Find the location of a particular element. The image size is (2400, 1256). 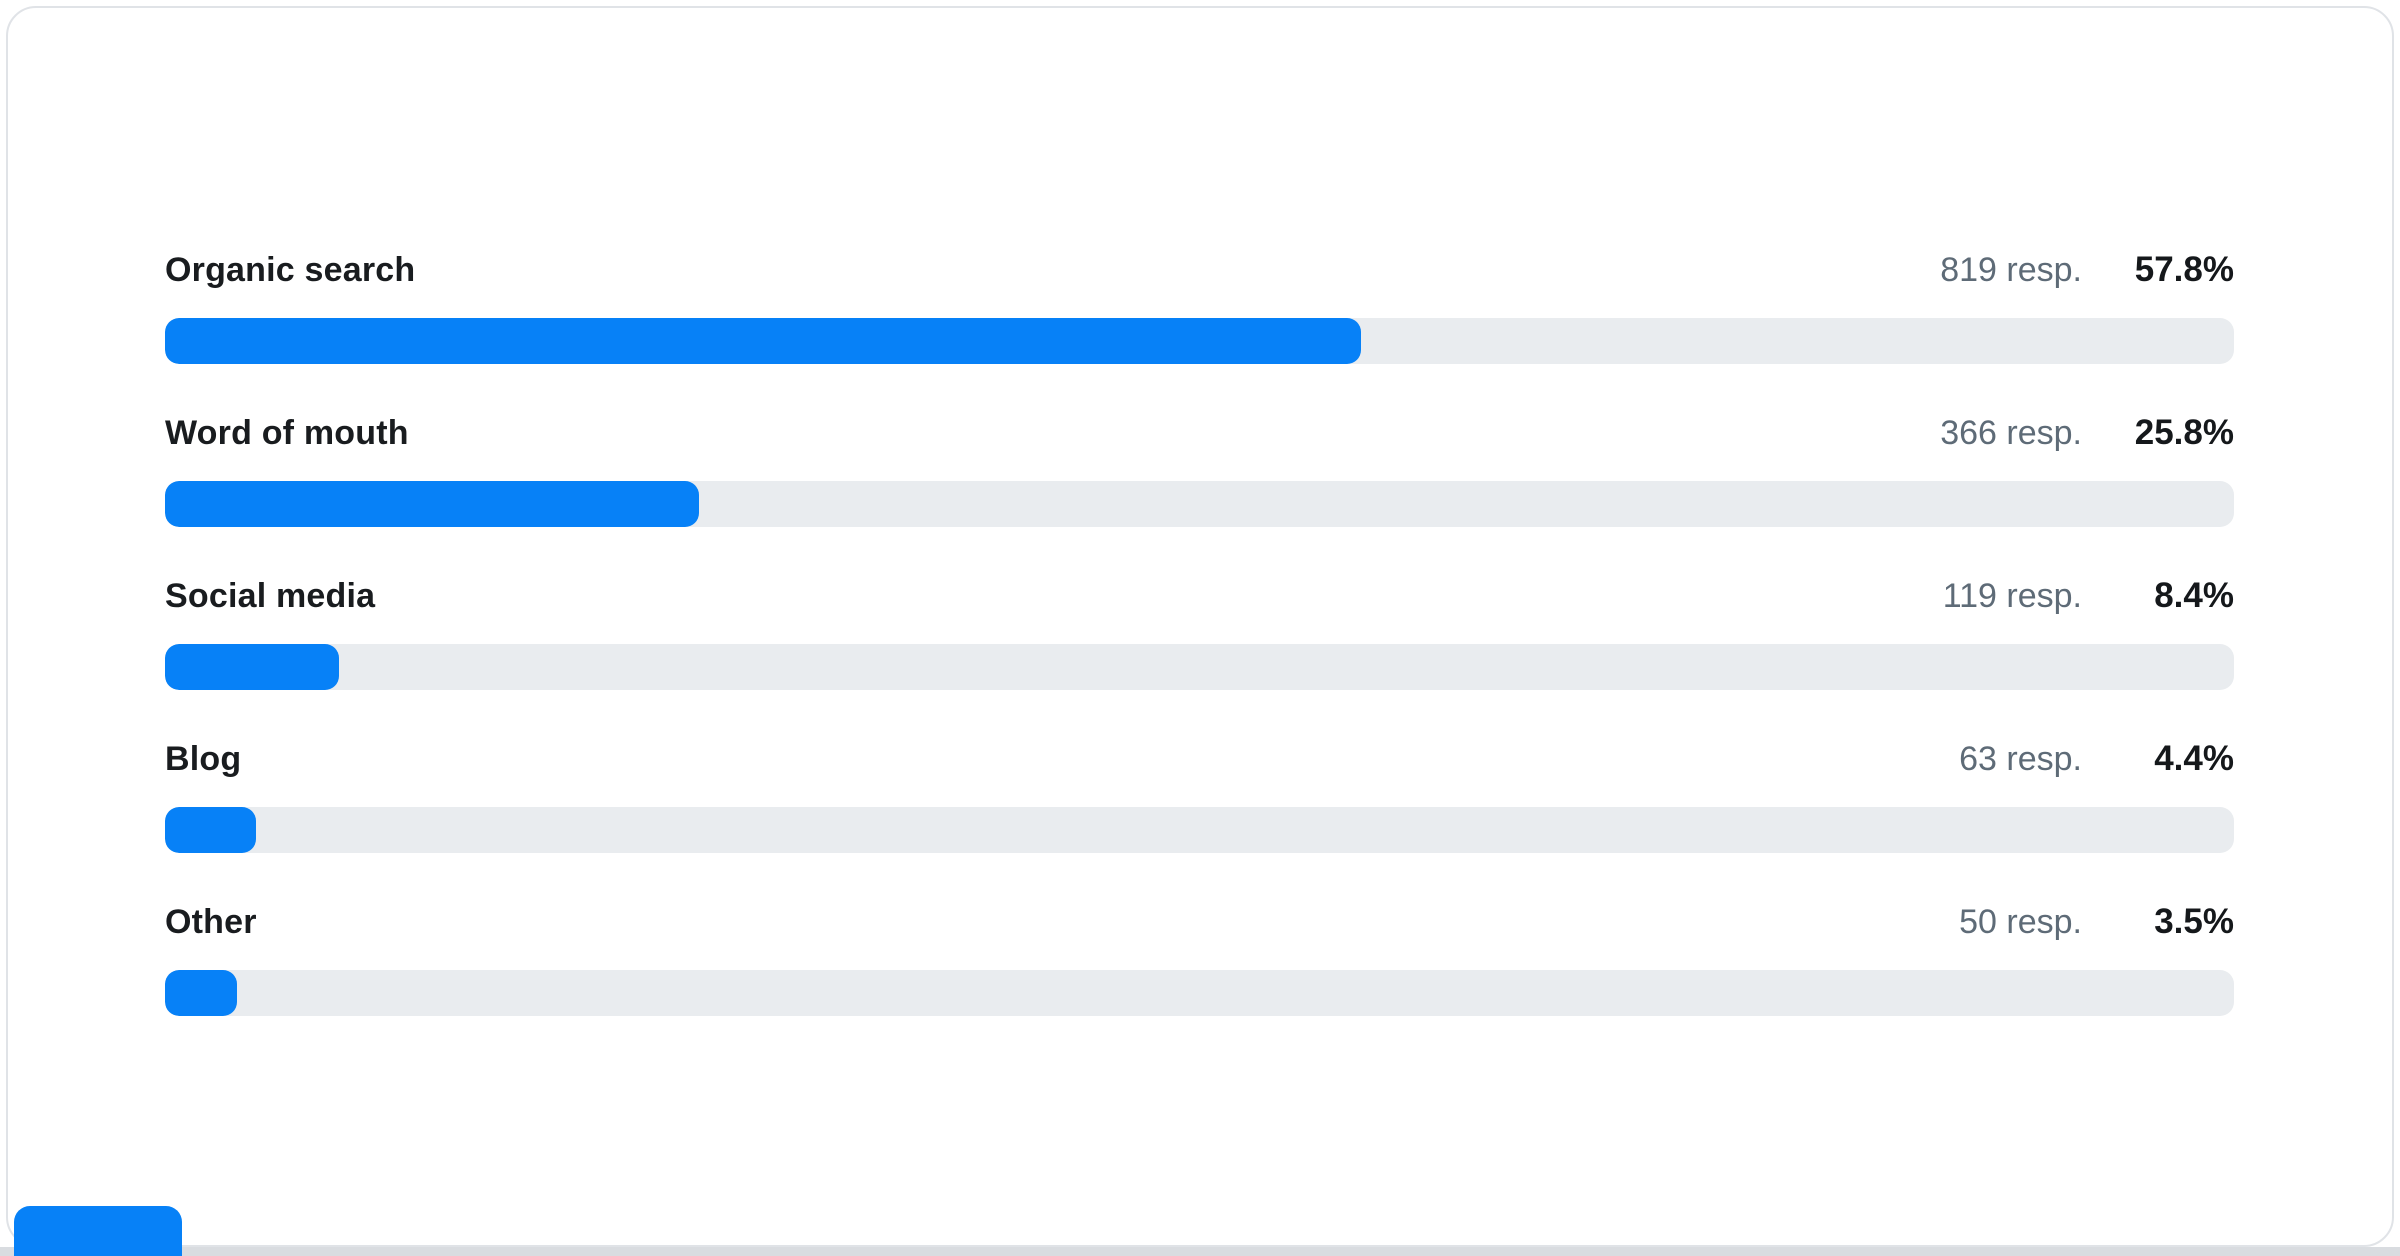

survey-row: Other 50 resp. 3.5% is located at coordinates (1199, 959).